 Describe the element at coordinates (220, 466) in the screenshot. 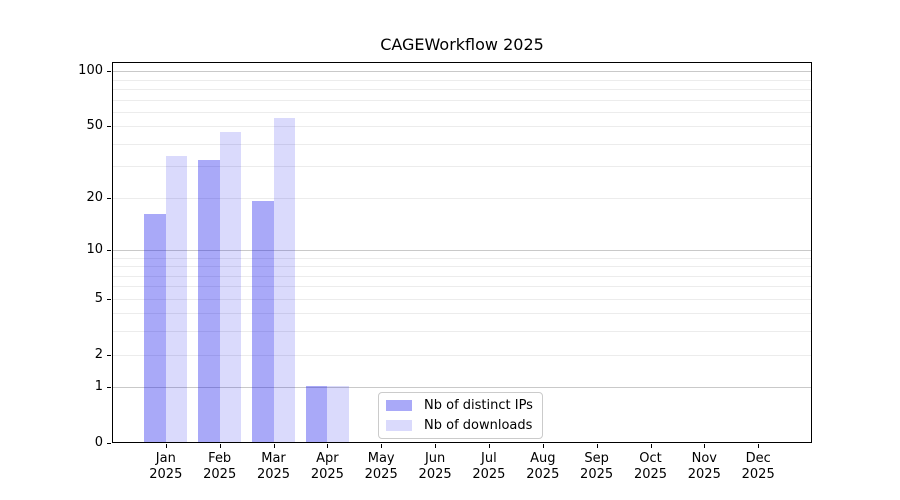

I see `x-tick-label: Feb 2025` at that location.